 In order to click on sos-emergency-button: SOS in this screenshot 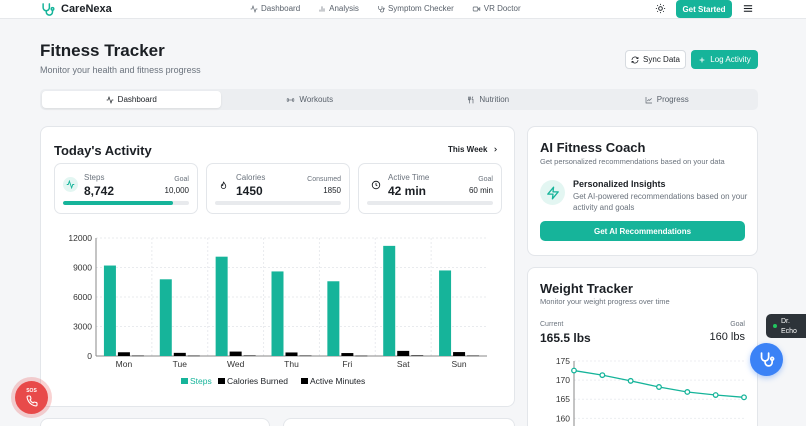, I will do `click(31, 397)`.